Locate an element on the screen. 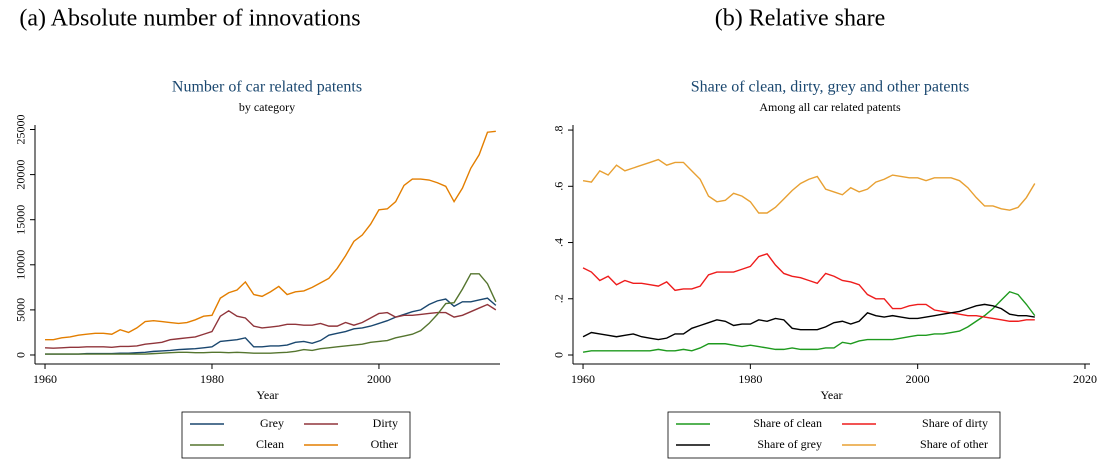 This screenshot has width=1106, height=460. y-tick-label: .8 is located at coordinates (559, 130).